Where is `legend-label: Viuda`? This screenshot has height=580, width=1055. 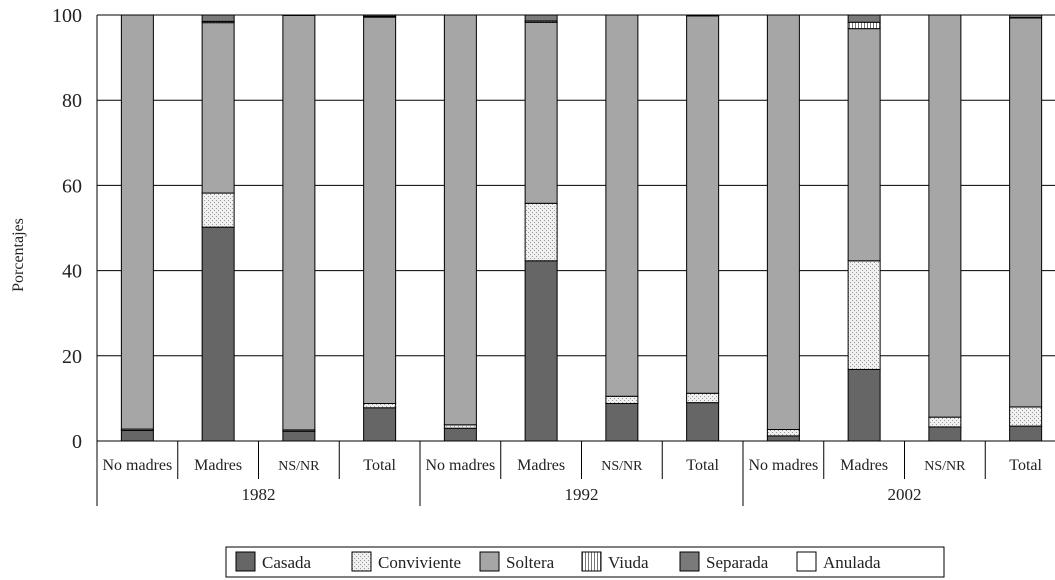
legend-label: Viuda is located at coordinates (628, 562).